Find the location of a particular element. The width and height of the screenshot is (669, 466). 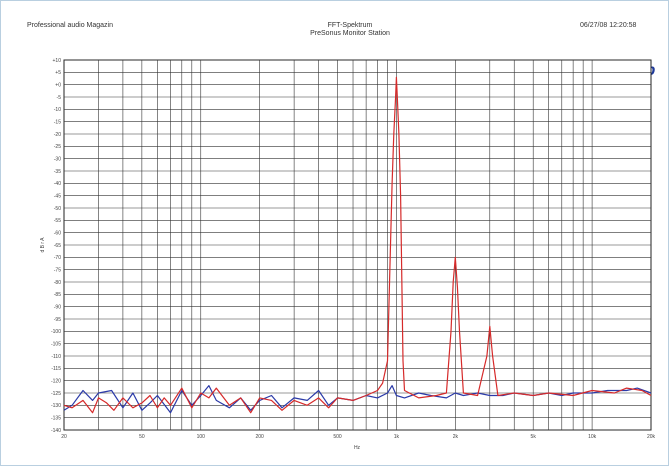

y-tick-label: -75 is located at coordinates (57, 270).